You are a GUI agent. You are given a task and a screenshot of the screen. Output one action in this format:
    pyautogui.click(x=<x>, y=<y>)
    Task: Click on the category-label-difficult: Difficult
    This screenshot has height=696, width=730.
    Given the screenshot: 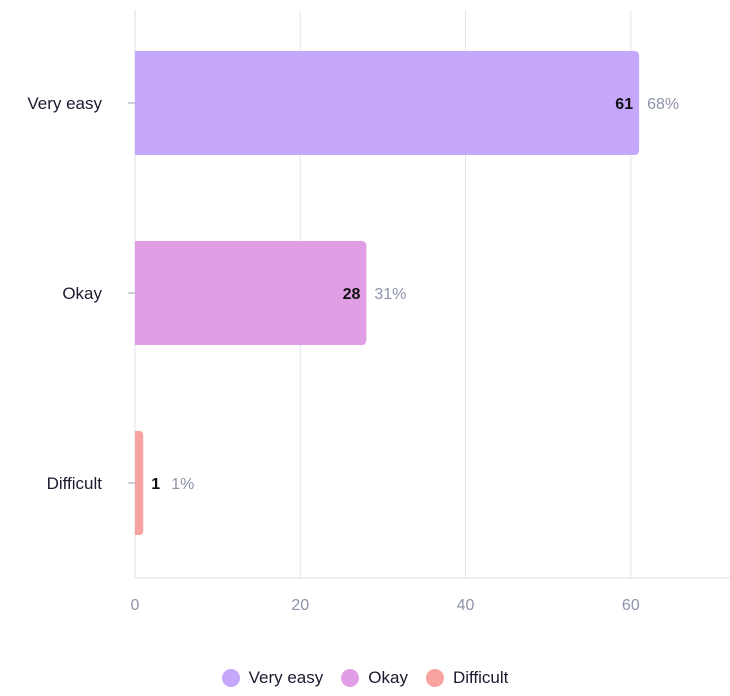 What is the action you would take?
    pyautogui.click(x=75, y=483)
    